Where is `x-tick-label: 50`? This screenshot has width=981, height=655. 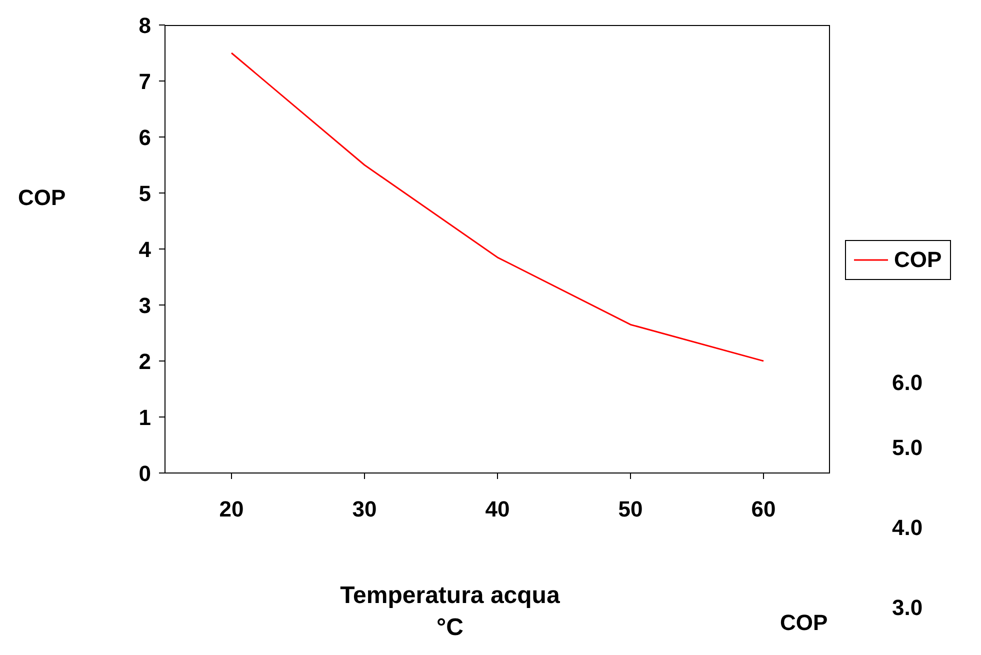 x-tick-label: 50 is located at coordinates (630, 509).